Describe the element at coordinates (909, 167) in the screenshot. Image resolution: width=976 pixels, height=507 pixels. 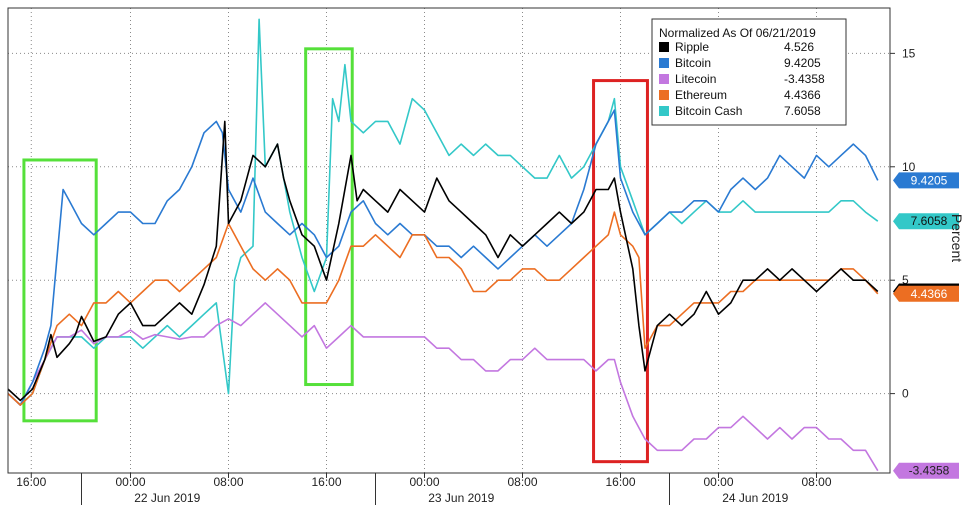
I see `y-tick-label: 10` at that location.